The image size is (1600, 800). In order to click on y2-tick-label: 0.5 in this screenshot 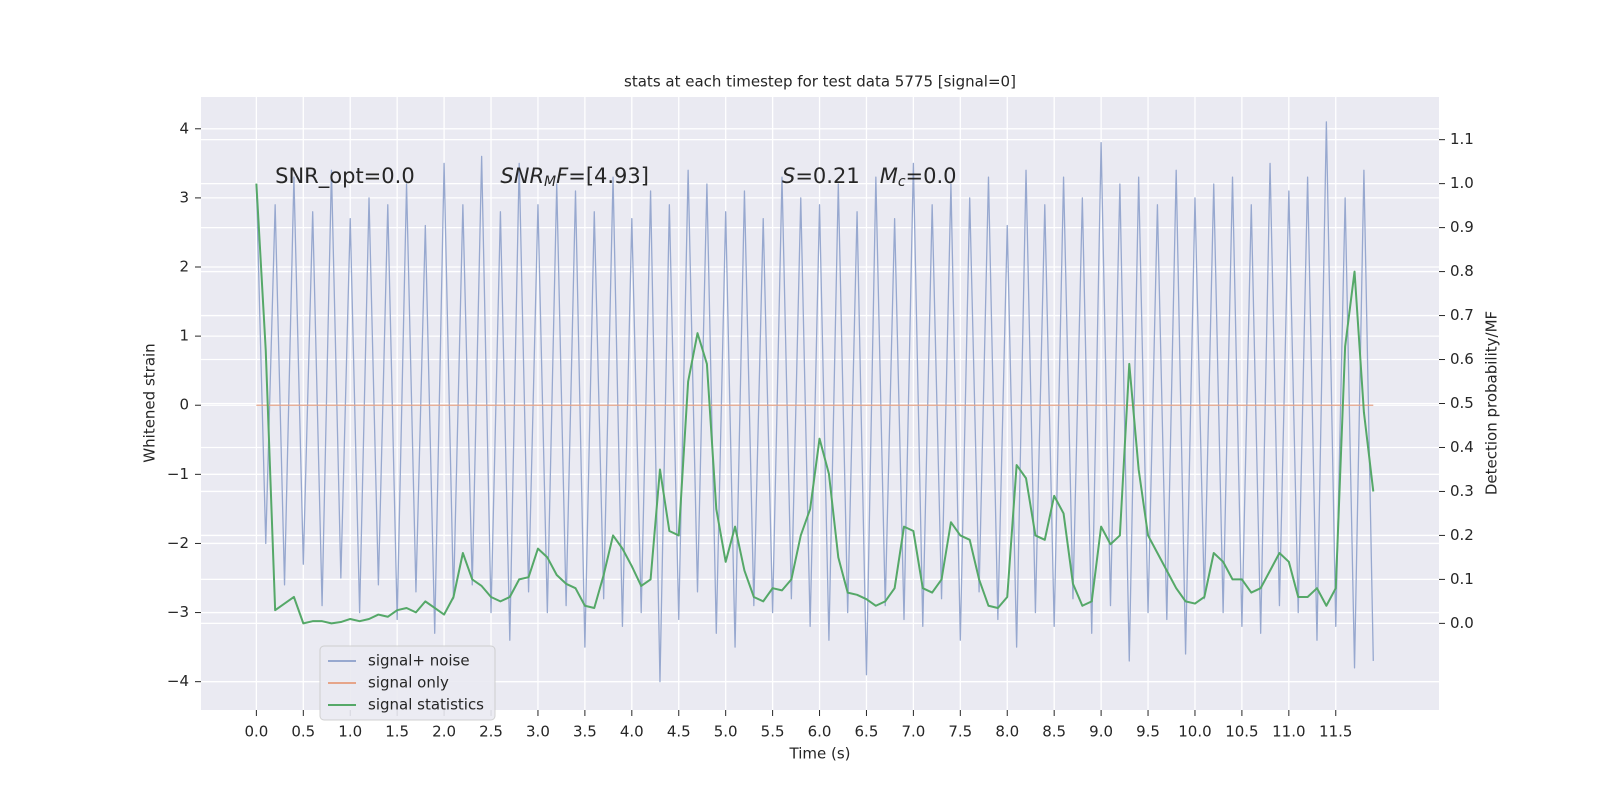, I will do `click(1462, 403)`.